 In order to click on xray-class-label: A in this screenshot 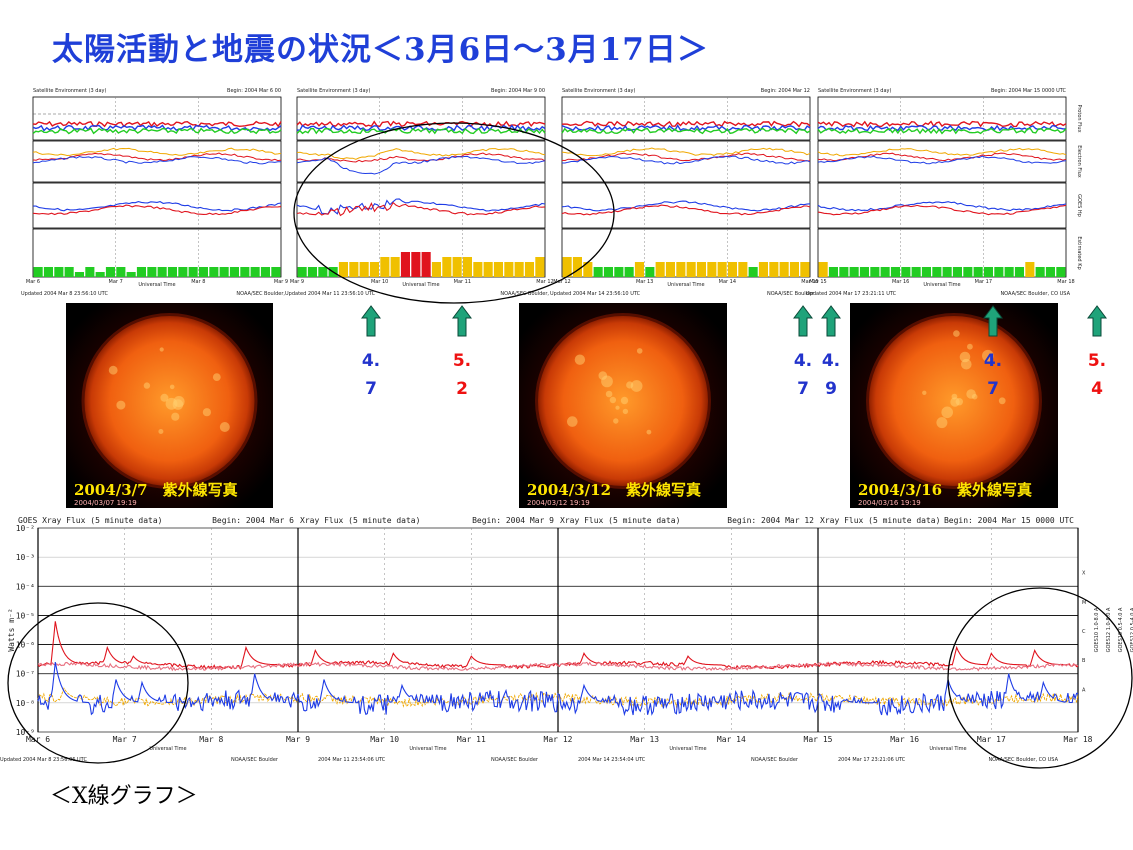, I will do `click(1084, 690)`.